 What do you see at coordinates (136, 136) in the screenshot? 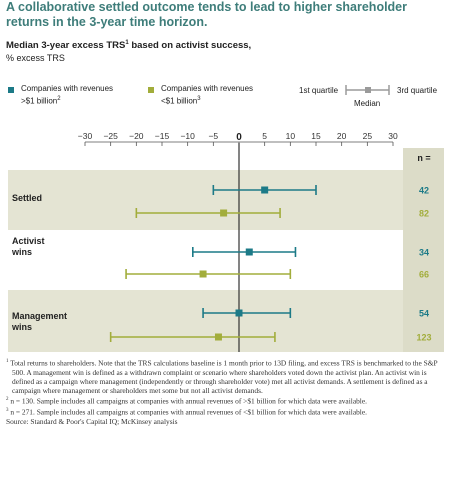
I see `x-tick-label-2: −20` at bounding box center [136, 136].